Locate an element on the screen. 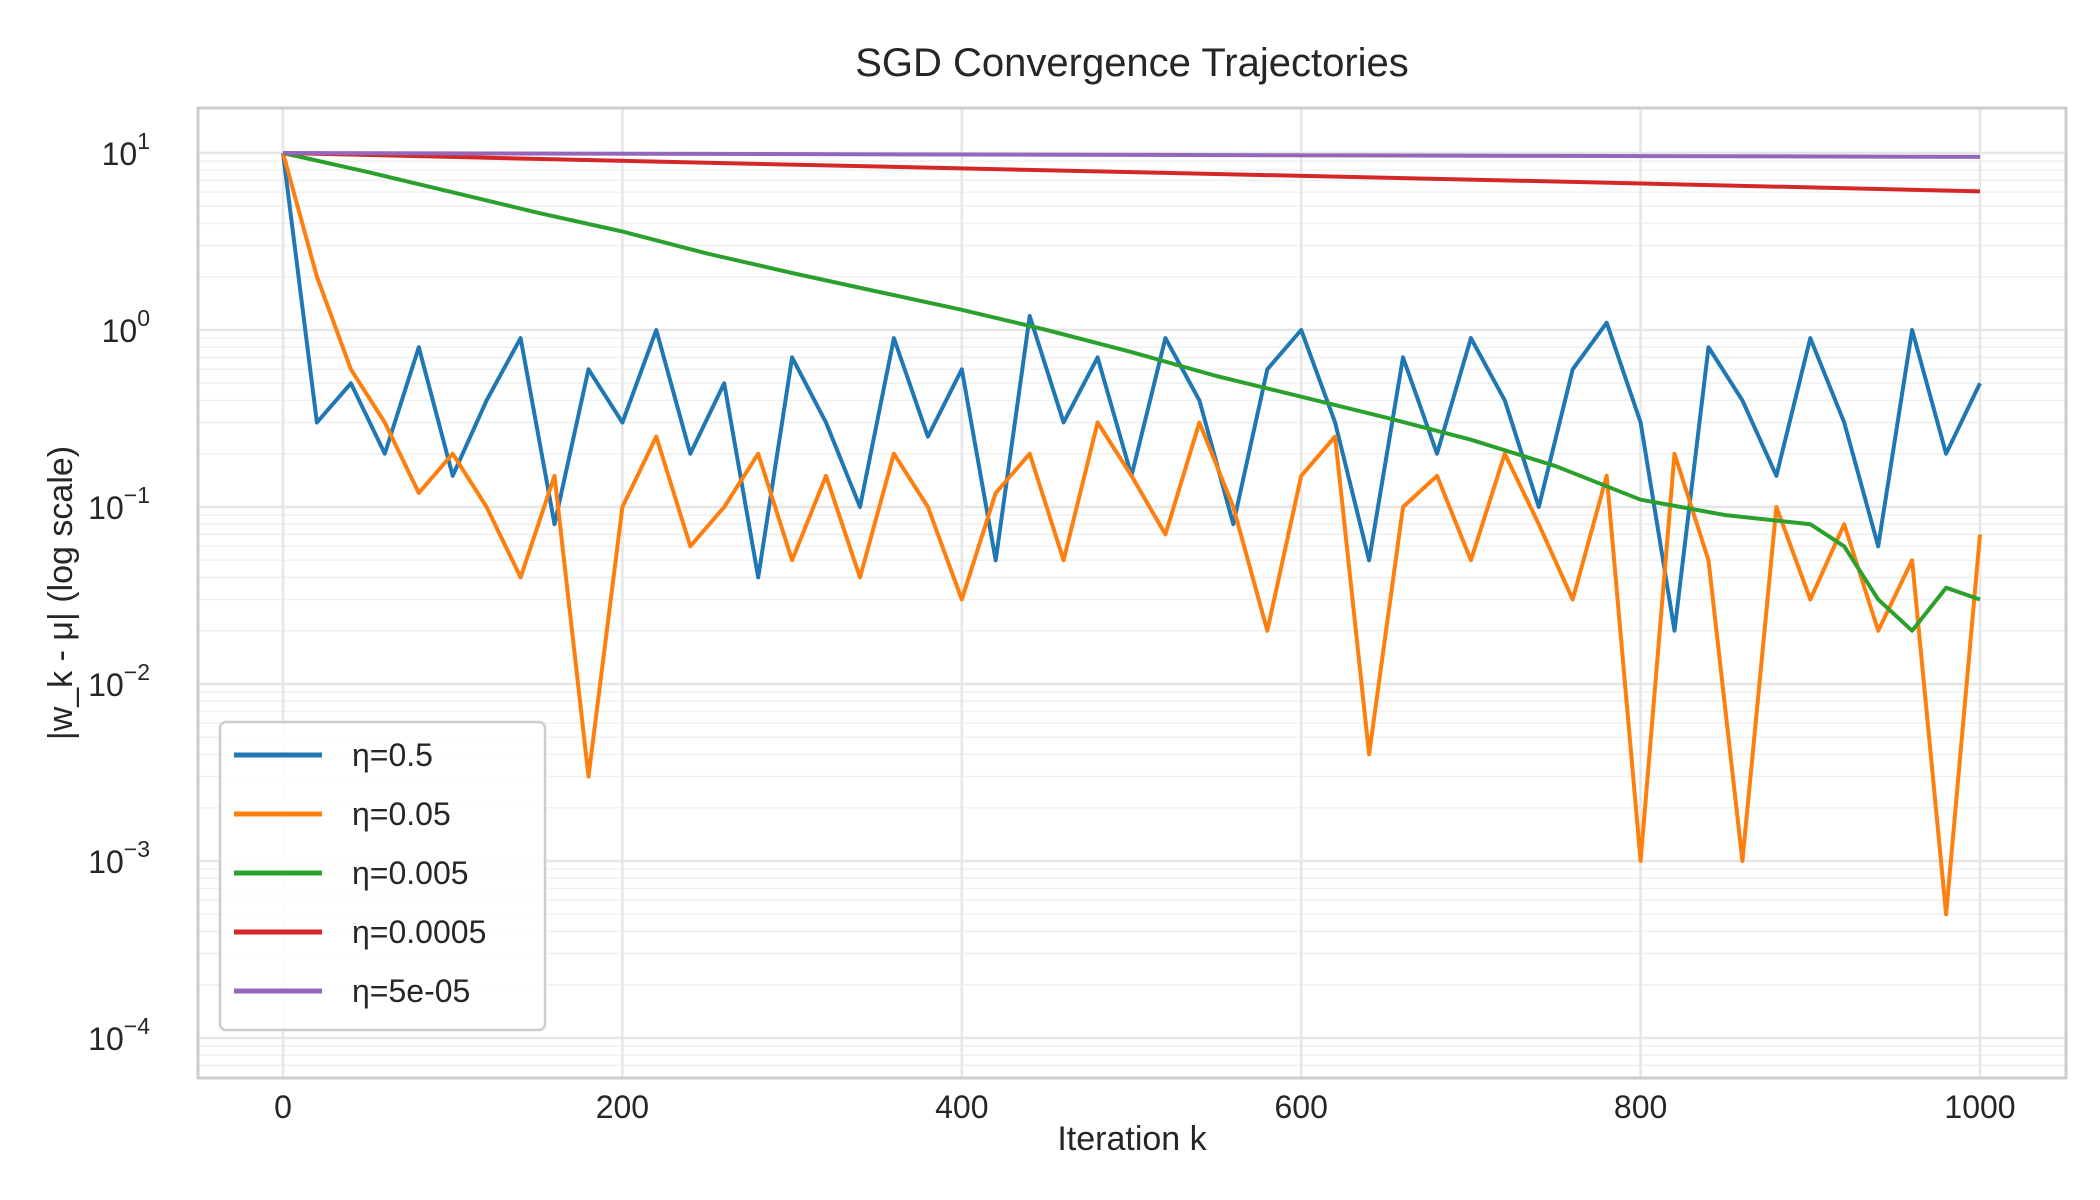 The width and height of the screenshot is (2100, 1200). x-tick-label: 800 is located at coordinates (1640, 1107).